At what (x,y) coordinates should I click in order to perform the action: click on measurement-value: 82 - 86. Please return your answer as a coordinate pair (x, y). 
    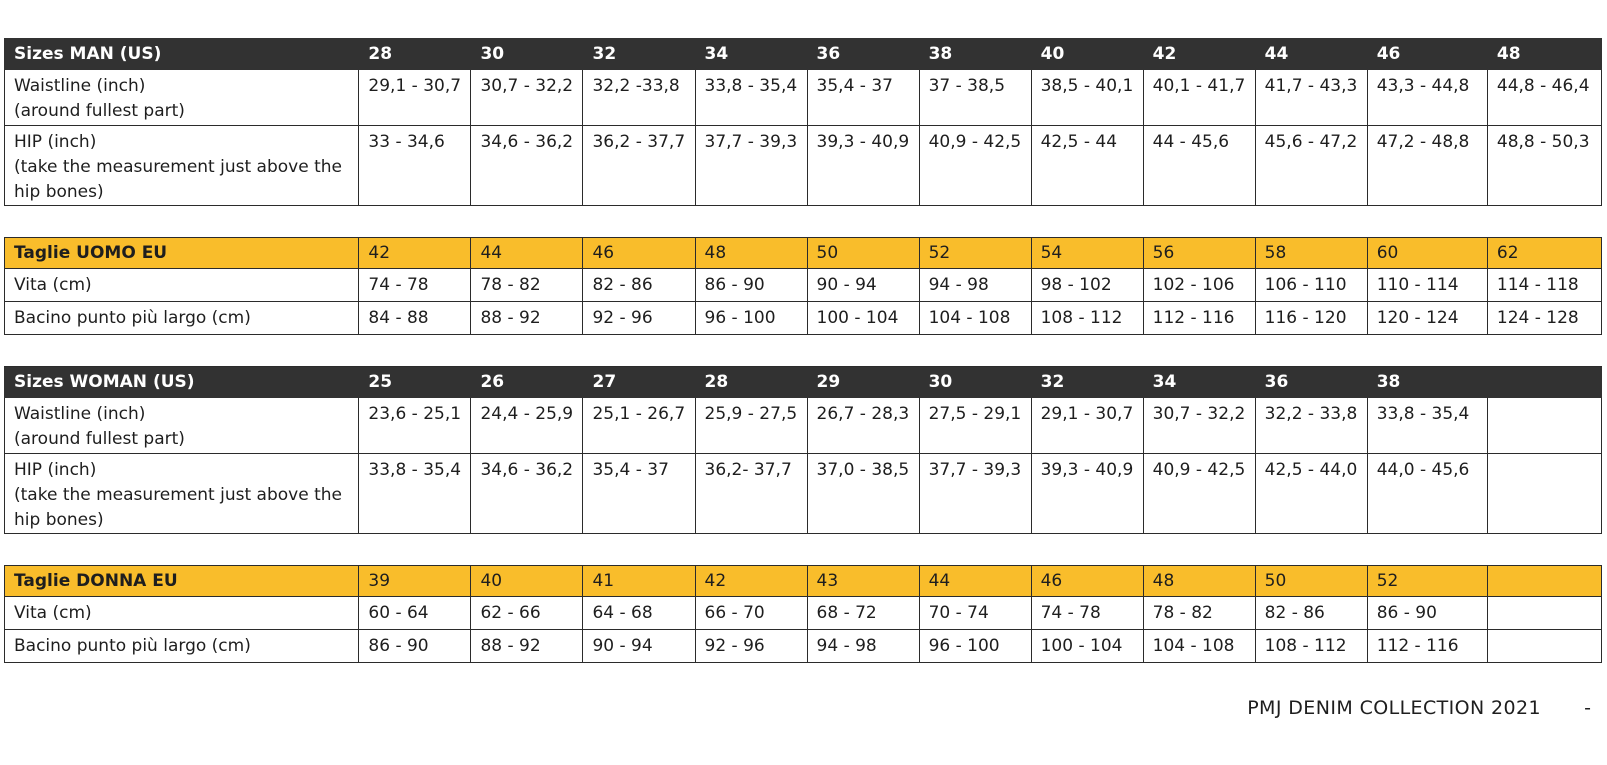
    Looking at the image, I should click on (1311, 613).